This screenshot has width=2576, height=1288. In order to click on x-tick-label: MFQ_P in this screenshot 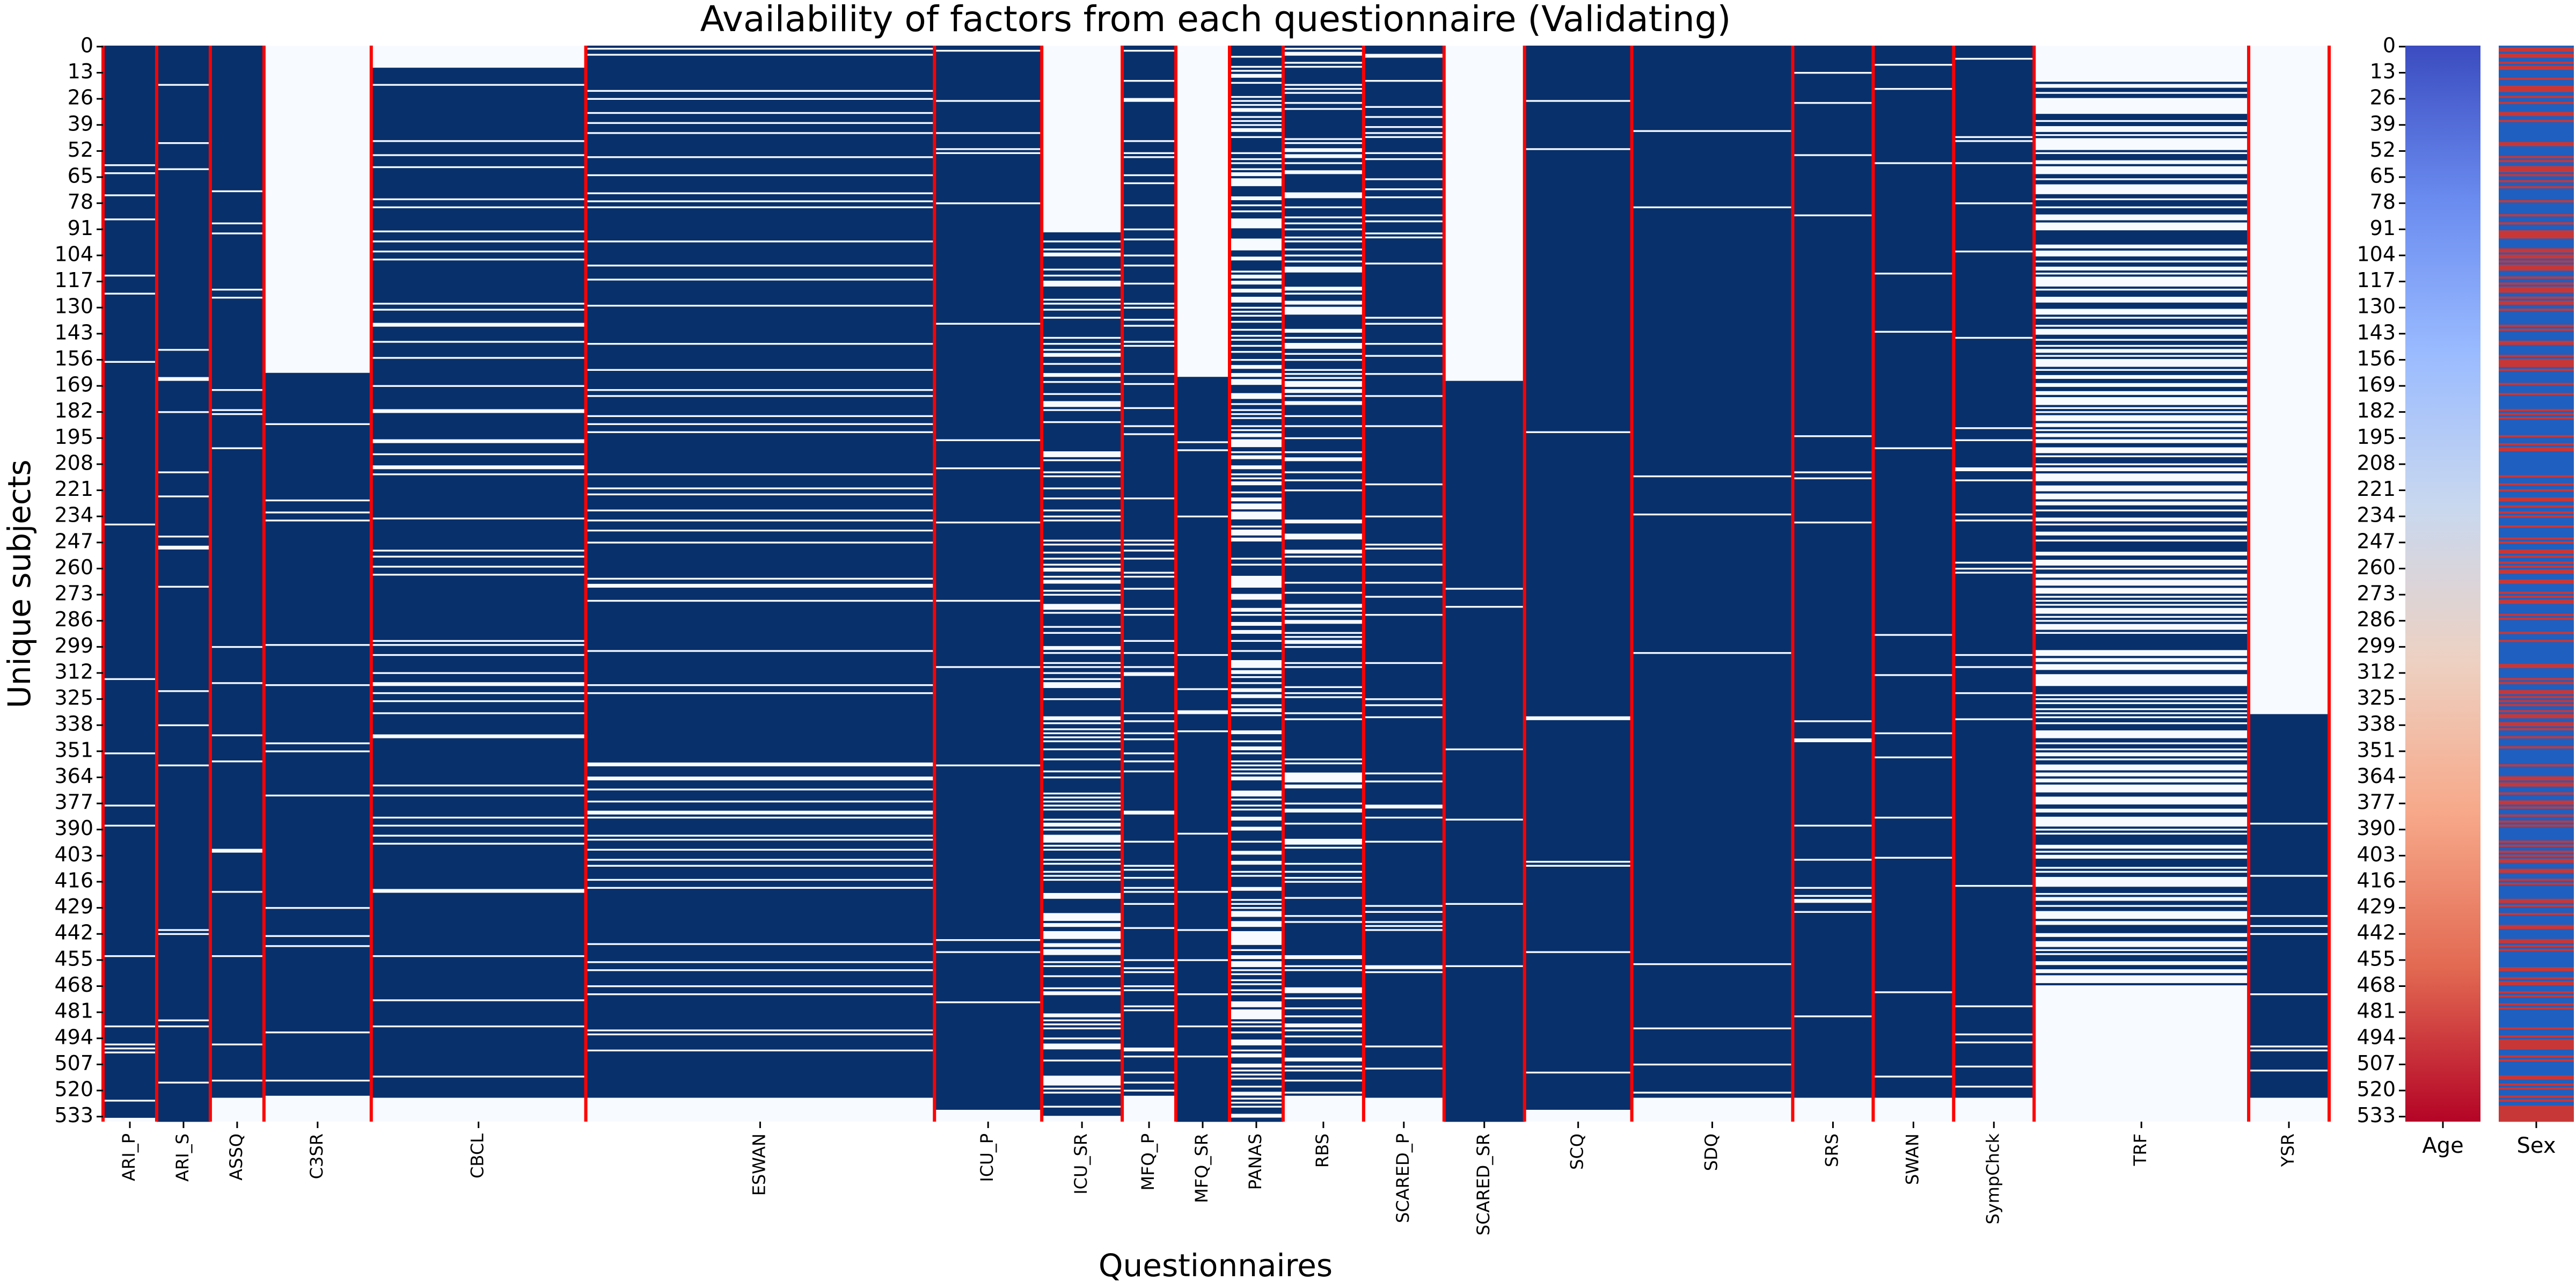, I will do `click(1148, 1162)`.